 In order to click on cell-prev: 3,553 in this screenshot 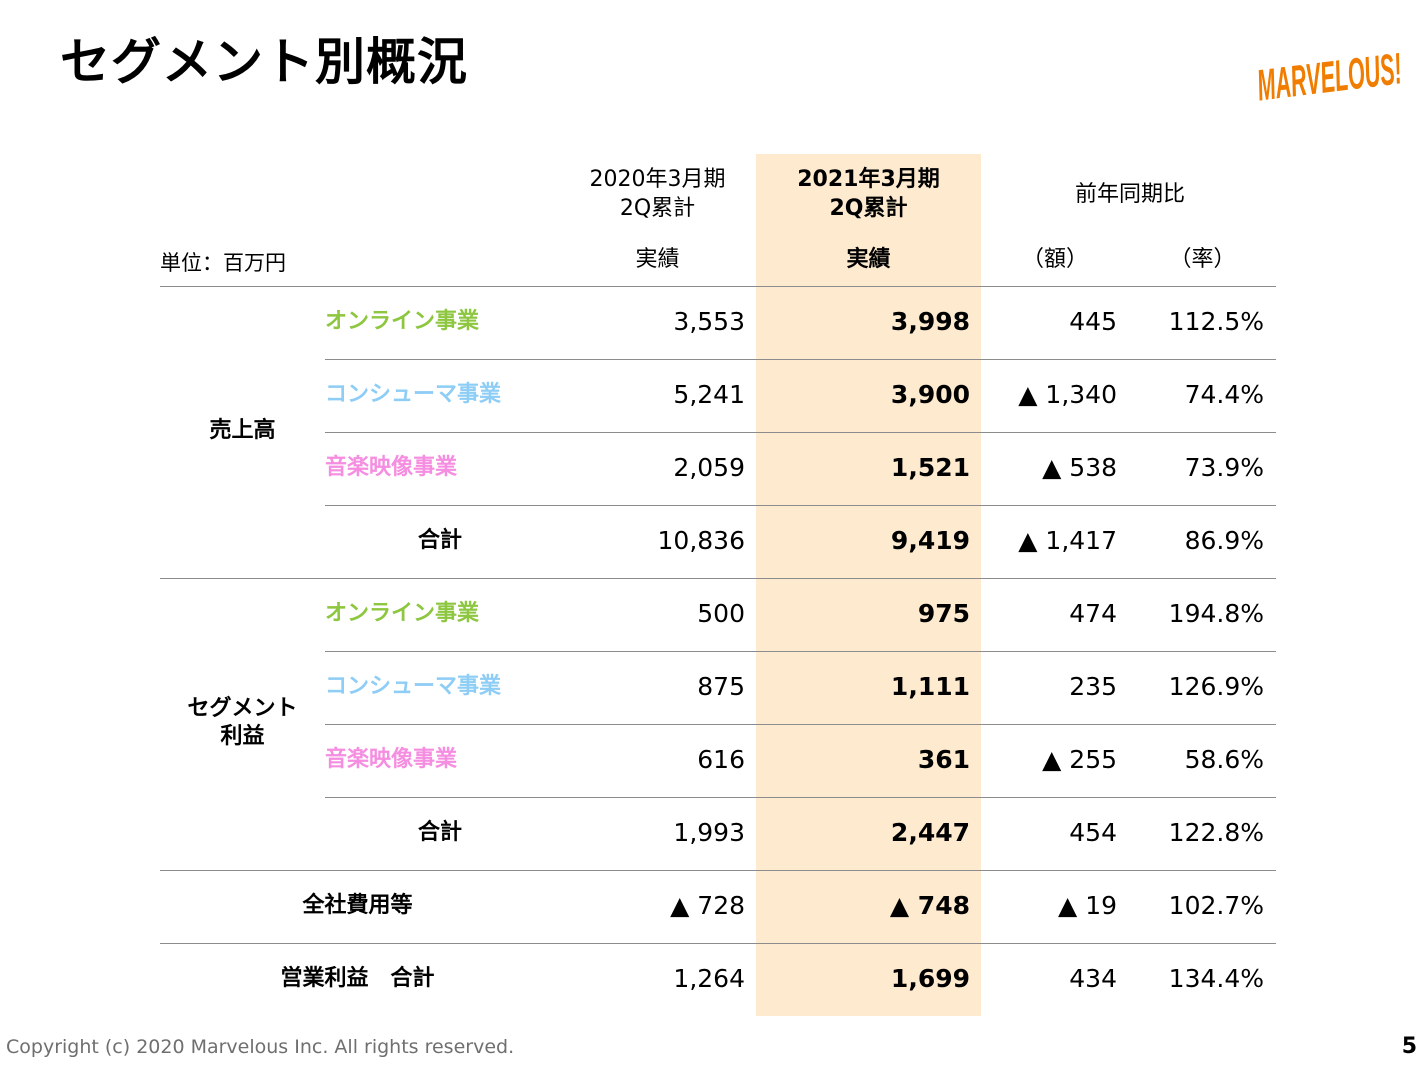, I will do `click(709, 321)`.